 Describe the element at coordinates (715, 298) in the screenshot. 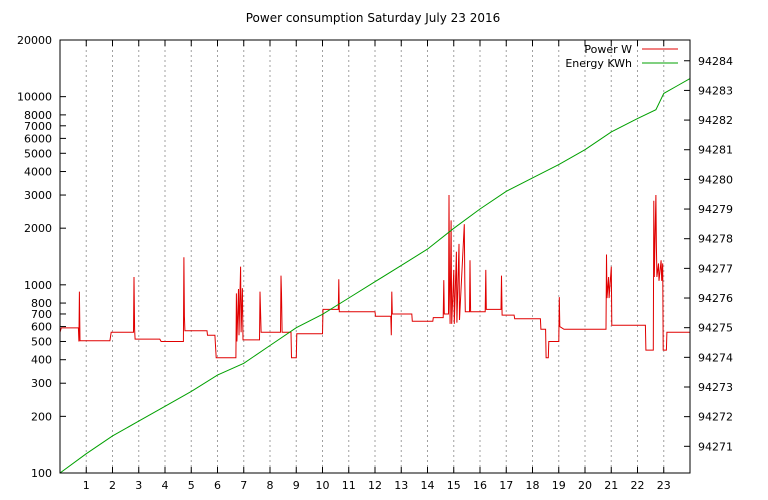

I see `y-right-tick-label: 94276` at that location.